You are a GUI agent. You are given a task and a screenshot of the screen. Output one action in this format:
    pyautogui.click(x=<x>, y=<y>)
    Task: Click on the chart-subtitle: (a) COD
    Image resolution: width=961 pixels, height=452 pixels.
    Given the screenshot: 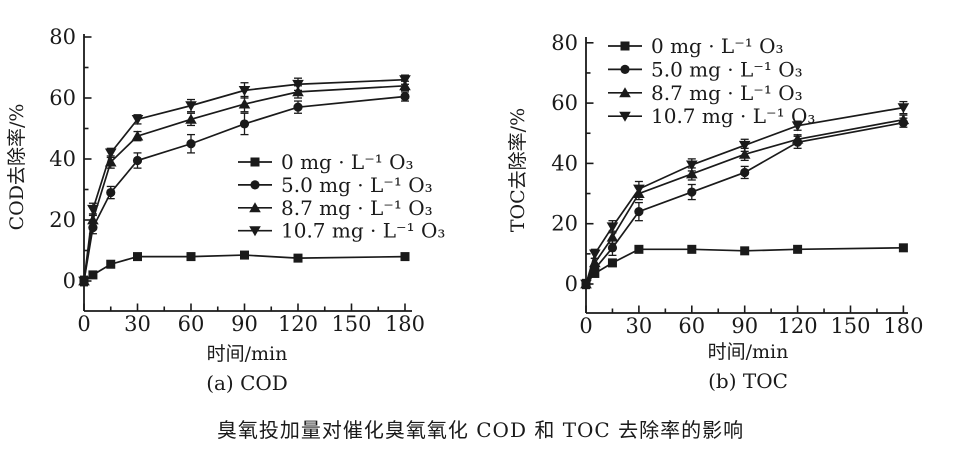 What is the action you would take?
    pyautogui.click(x=247, y=383)
    